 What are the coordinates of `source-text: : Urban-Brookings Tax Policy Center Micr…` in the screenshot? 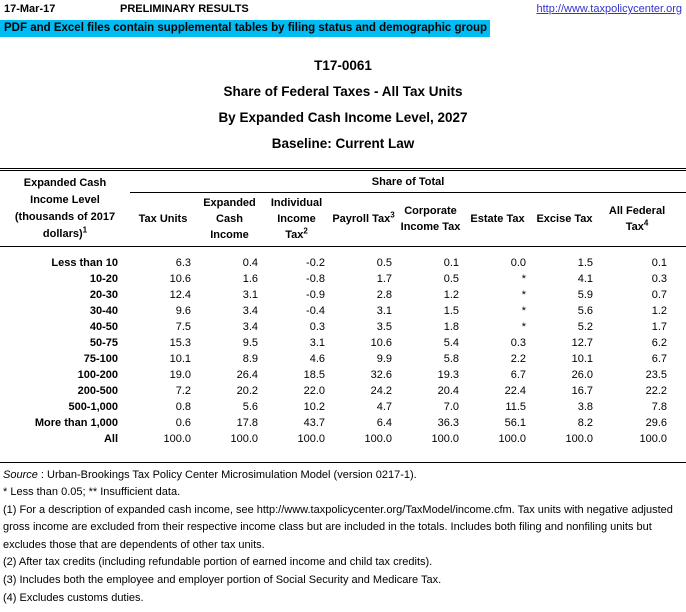 It's located at (227, 474).